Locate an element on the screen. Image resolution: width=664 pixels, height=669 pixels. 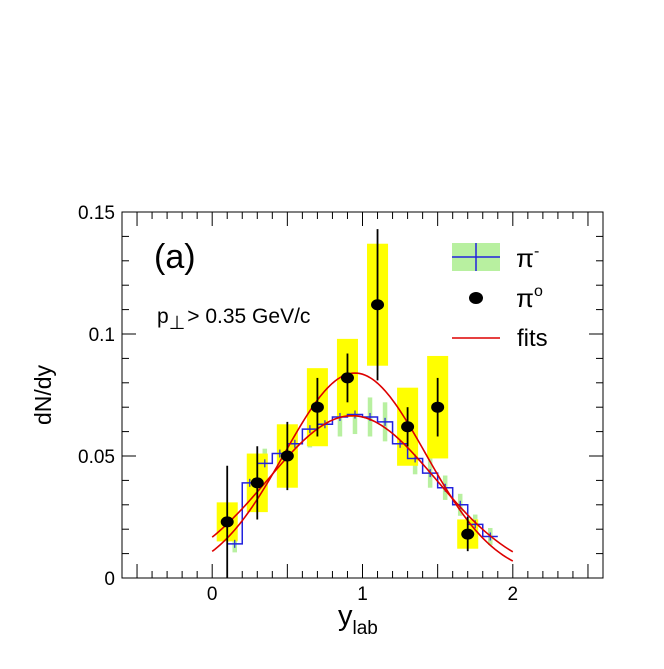
x-axis-title-main: y is located at coordinates (345, 616).